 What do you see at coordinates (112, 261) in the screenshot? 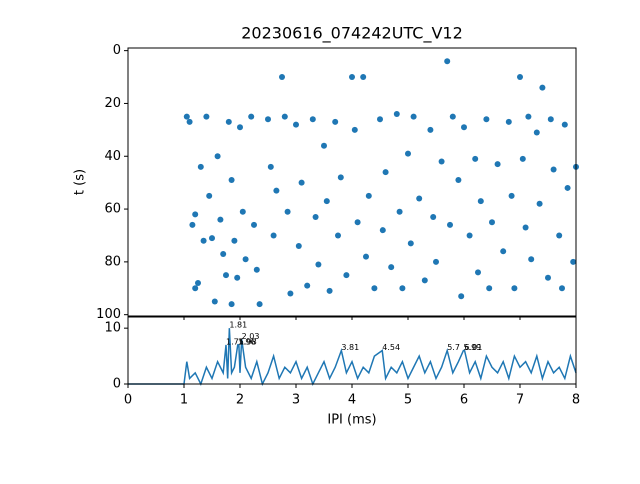
I see `y-tick-label: 80` at bounding box center [112, 261].